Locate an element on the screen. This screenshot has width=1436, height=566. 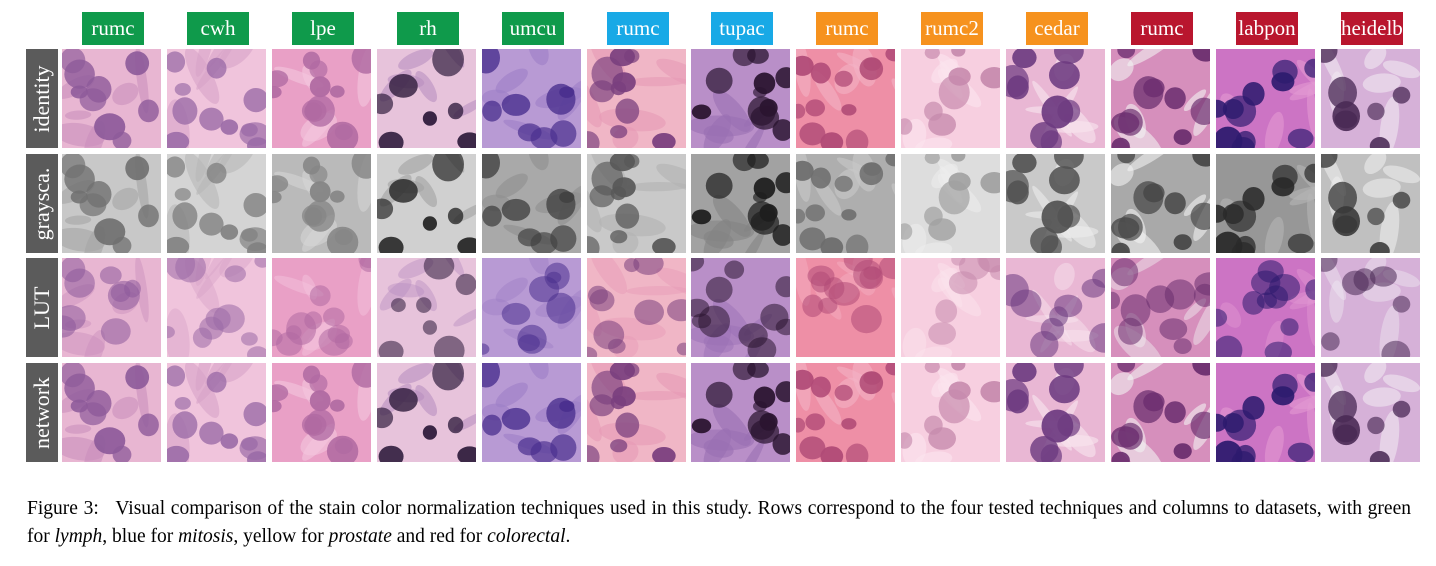
dataset-label: heidelb. is located at coordinates (1372, 28).